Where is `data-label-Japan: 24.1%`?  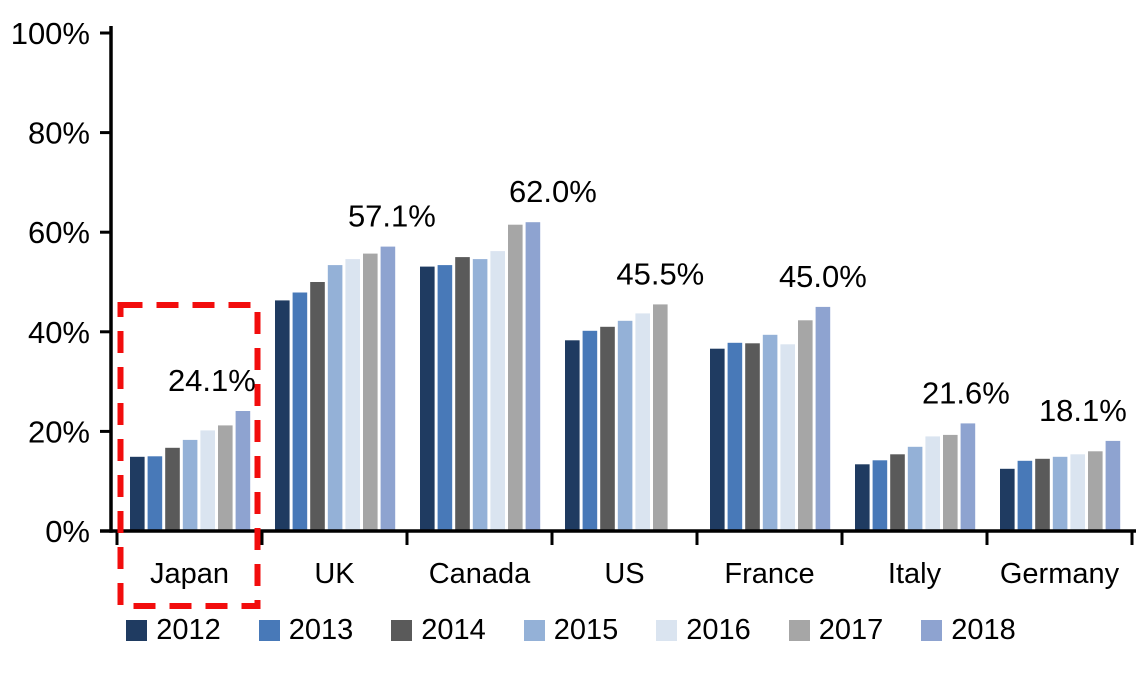
data-label-Japan: 24.1% is located at coordinates (212, 380).